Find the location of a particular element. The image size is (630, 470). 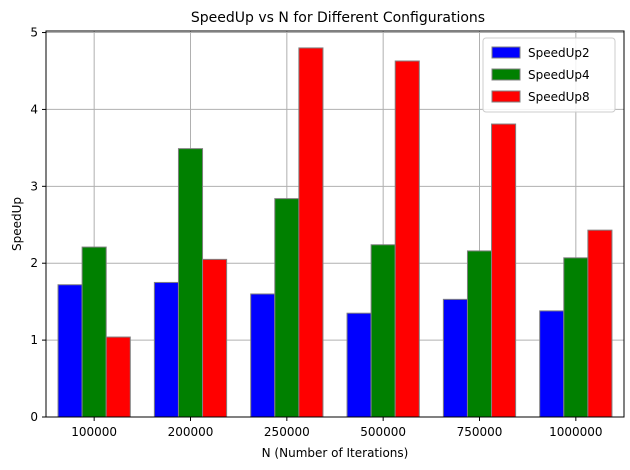

x-tick-label: 200000 is located at coordinates (191, 432).